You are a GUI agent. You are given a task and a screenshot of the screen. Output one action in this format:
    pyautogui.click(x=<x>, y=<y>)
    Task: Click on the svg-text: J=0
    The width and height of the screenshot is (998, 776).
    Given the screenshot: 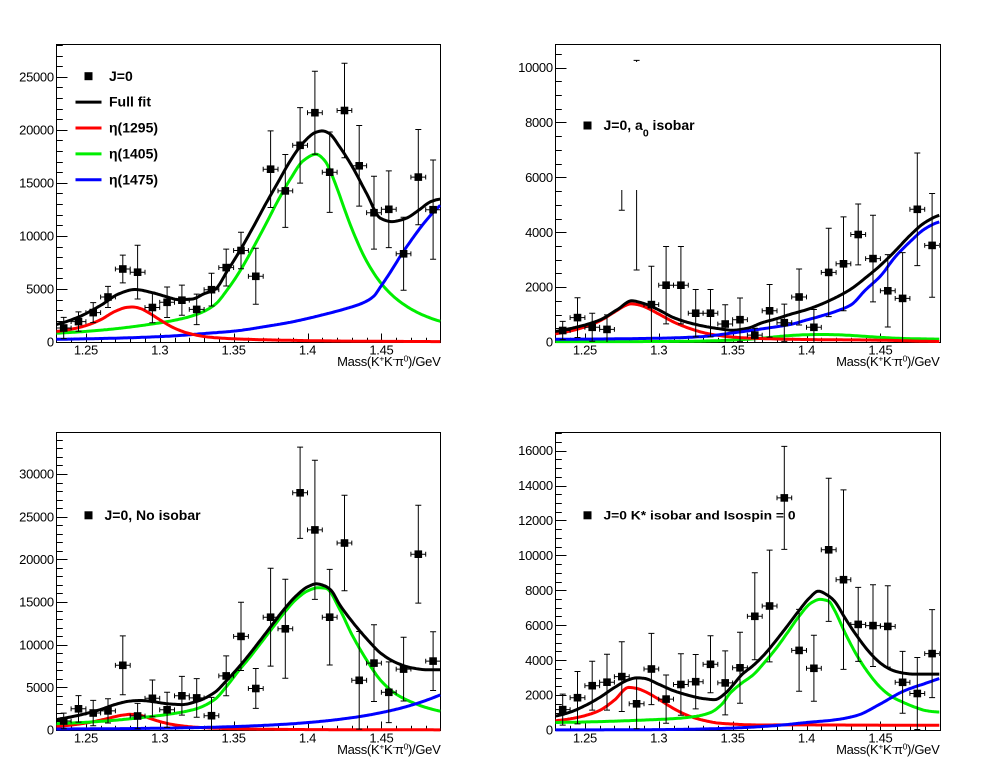 What is the action you would take?
    pyautogui.click(x=121, y=76)
    